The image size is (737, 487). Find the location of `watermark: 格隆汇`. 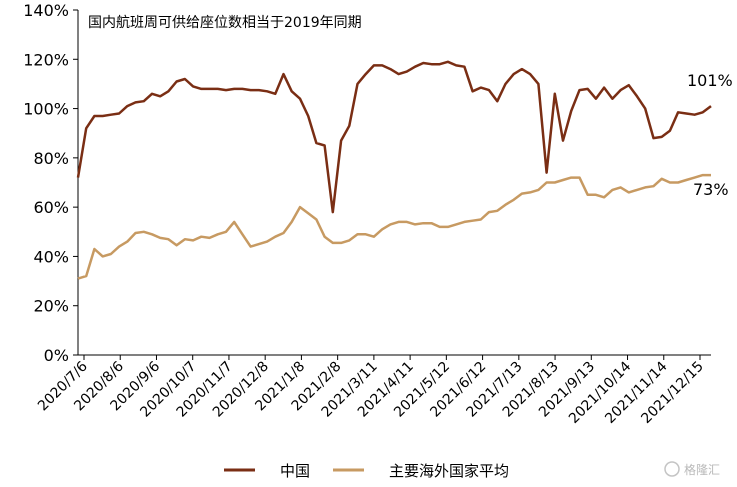

watermark: 格隆汇 is located at coordinates (692, 469).